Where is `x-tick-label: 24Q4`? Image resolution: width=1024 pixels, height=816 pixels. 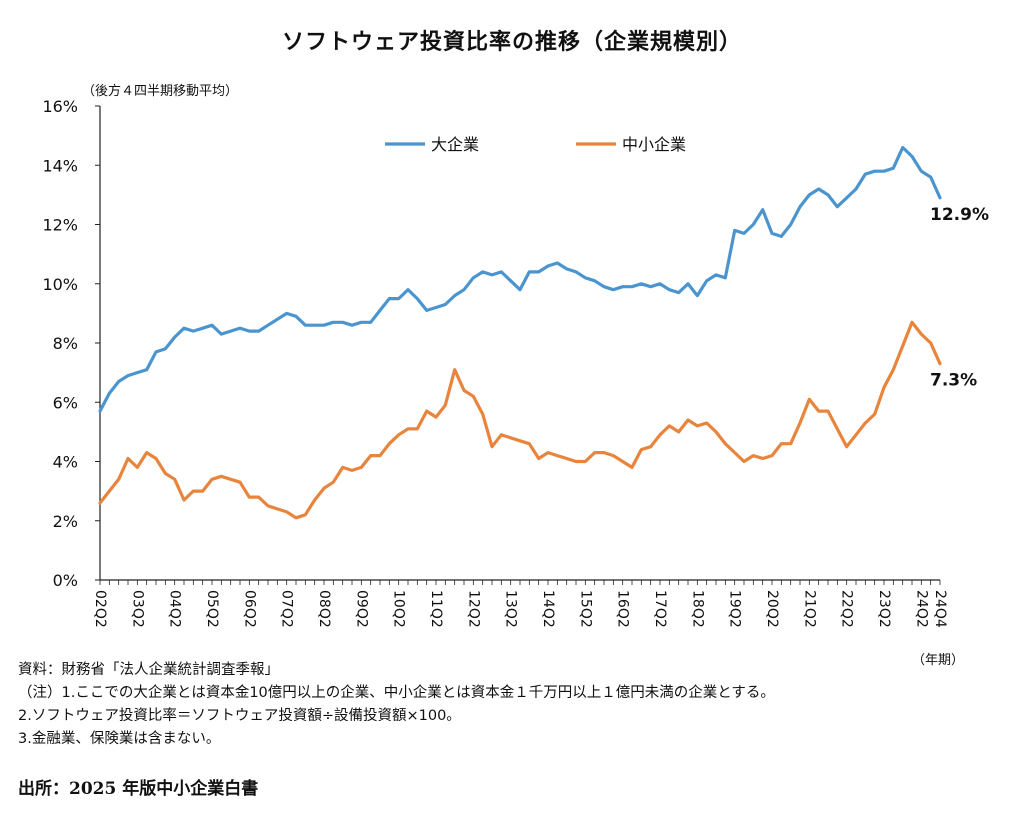 x-tick-label: 24Q4 is located at coordinates (940, 609).